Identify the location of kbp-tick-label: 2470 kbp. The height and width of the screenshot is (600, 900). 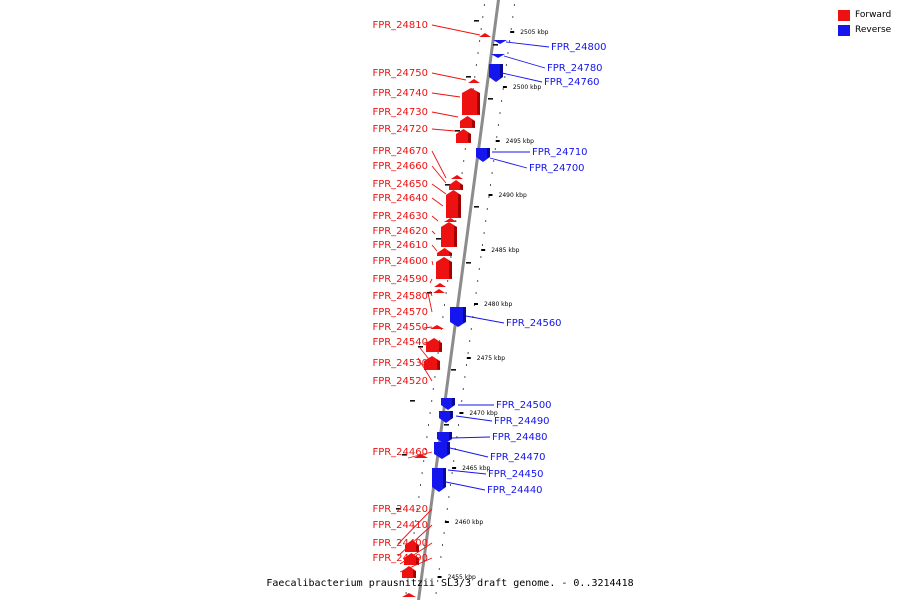
(483, 413).